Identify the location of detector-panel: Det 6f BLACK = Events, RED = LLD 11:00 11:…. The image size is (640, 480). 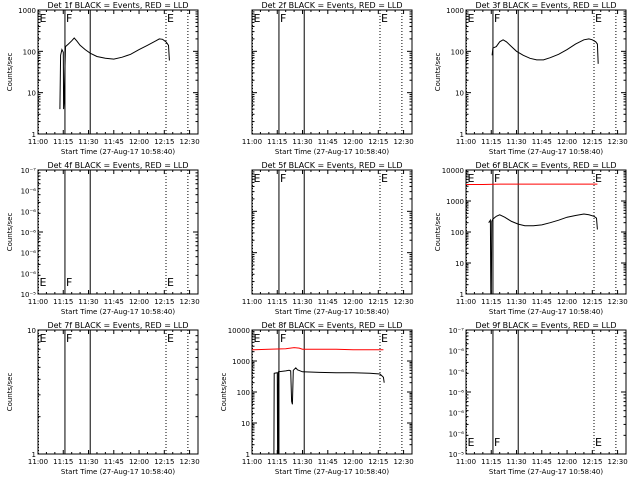
(531, 238).